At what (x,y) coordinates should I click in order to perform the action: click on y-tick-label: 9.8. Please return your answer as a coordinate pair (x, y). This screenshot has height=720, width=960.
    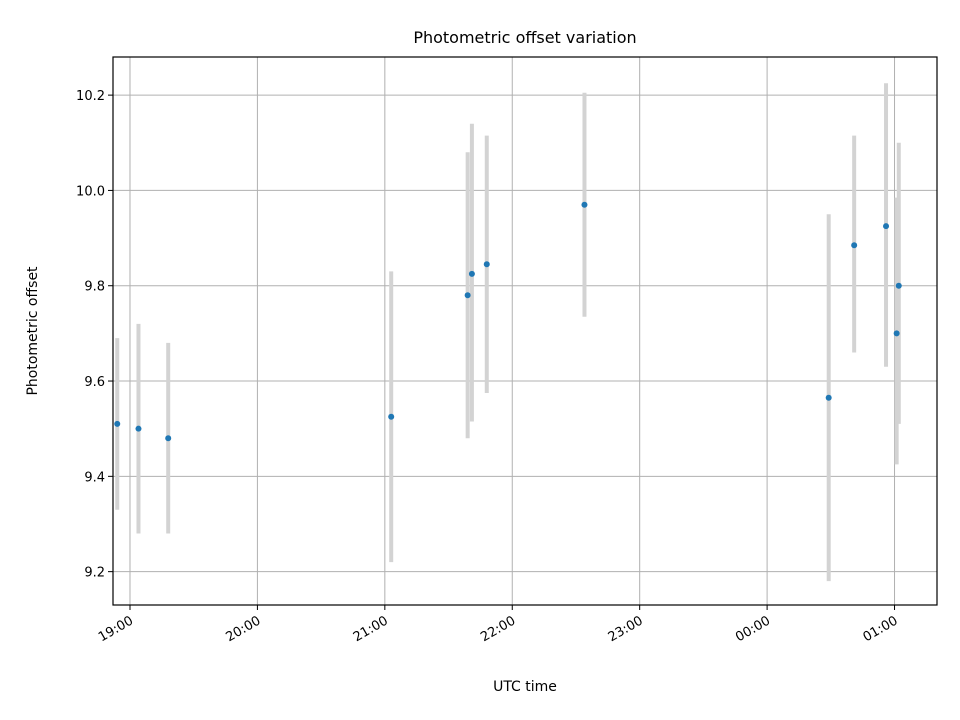
    Looking at the image, I should click on (94, 287).